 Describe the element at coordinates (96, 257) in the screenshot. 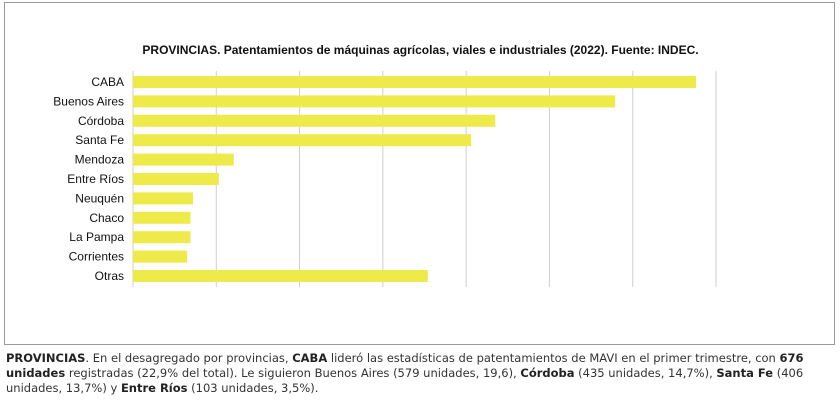

I see `category-label: Corrientes` at that location.